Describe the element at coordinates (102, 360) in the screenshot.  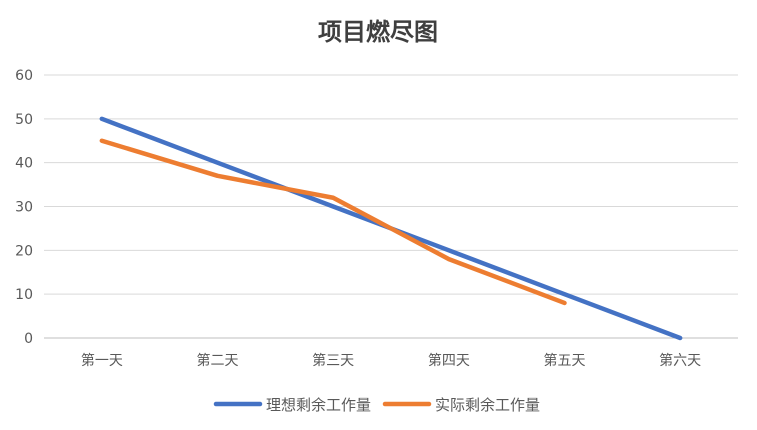
I see `x-tick-label: 第一天` at that location.